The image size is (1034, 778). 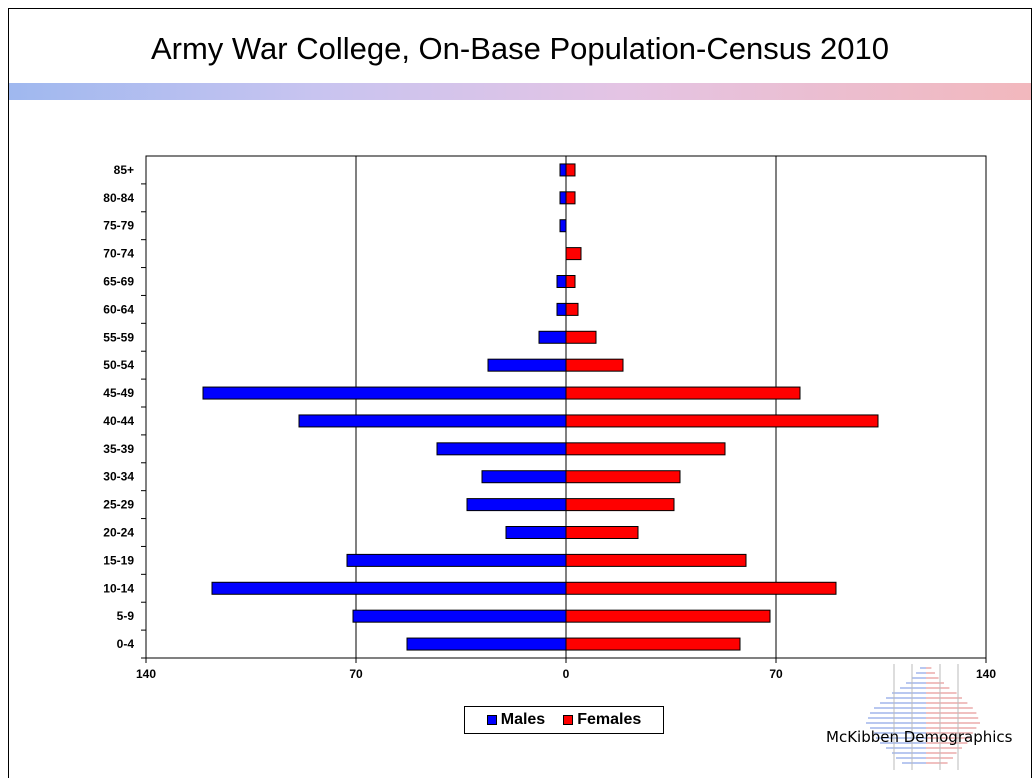 What do you see at coordinates (520, 91) in the screenshot?
I see `title-gradient-stripe` at bounding box center [520, 91].